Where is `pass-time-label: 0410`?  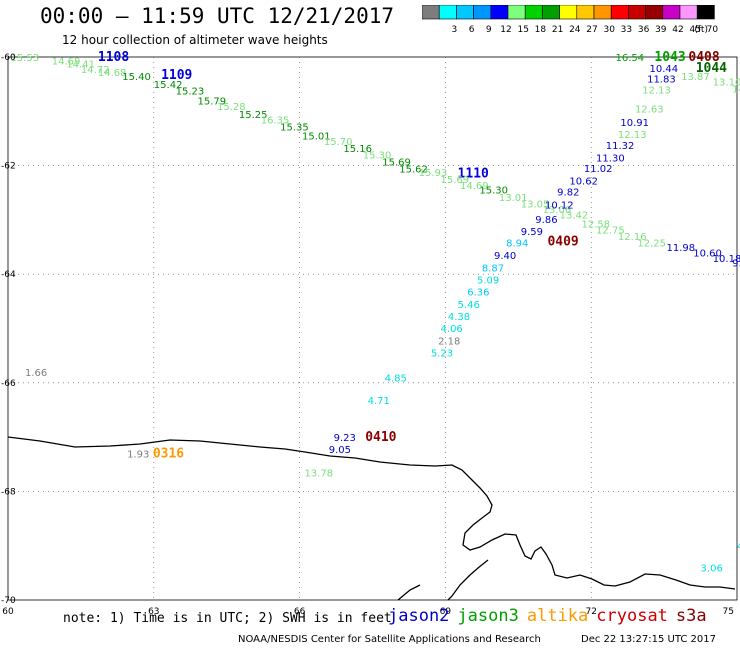
pass-time-label: 0410 is located at coordinates (380, 437).